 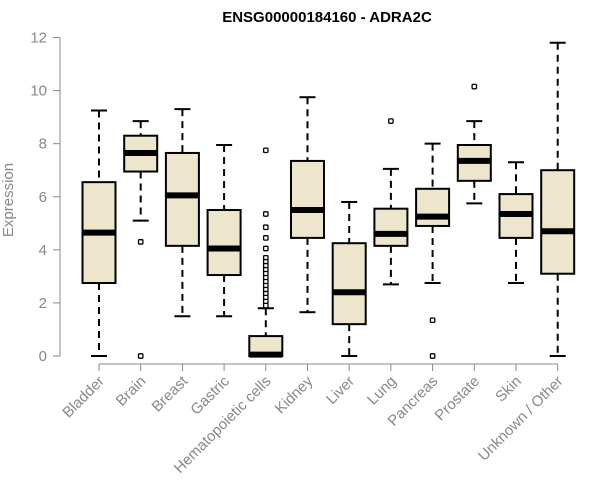 I want to click on y-tick-label: 0, so click(x=43, y=356).